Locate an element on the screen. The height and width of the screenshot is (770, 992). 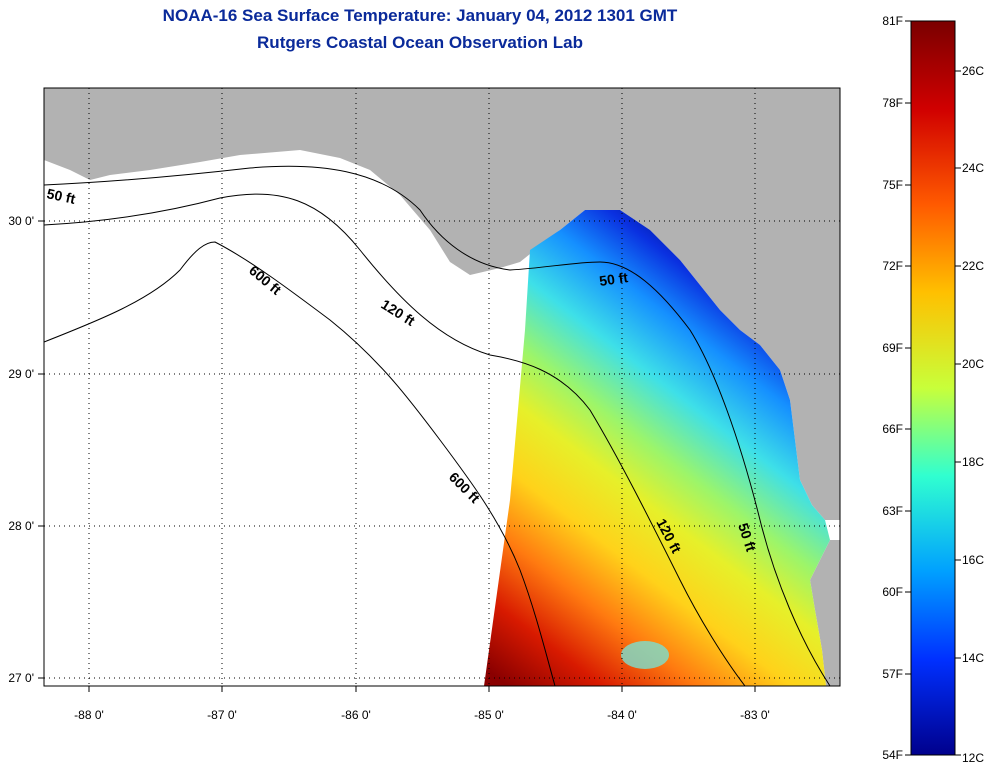
x-tick-label: -83 0' is located at coordinates (755, 715).